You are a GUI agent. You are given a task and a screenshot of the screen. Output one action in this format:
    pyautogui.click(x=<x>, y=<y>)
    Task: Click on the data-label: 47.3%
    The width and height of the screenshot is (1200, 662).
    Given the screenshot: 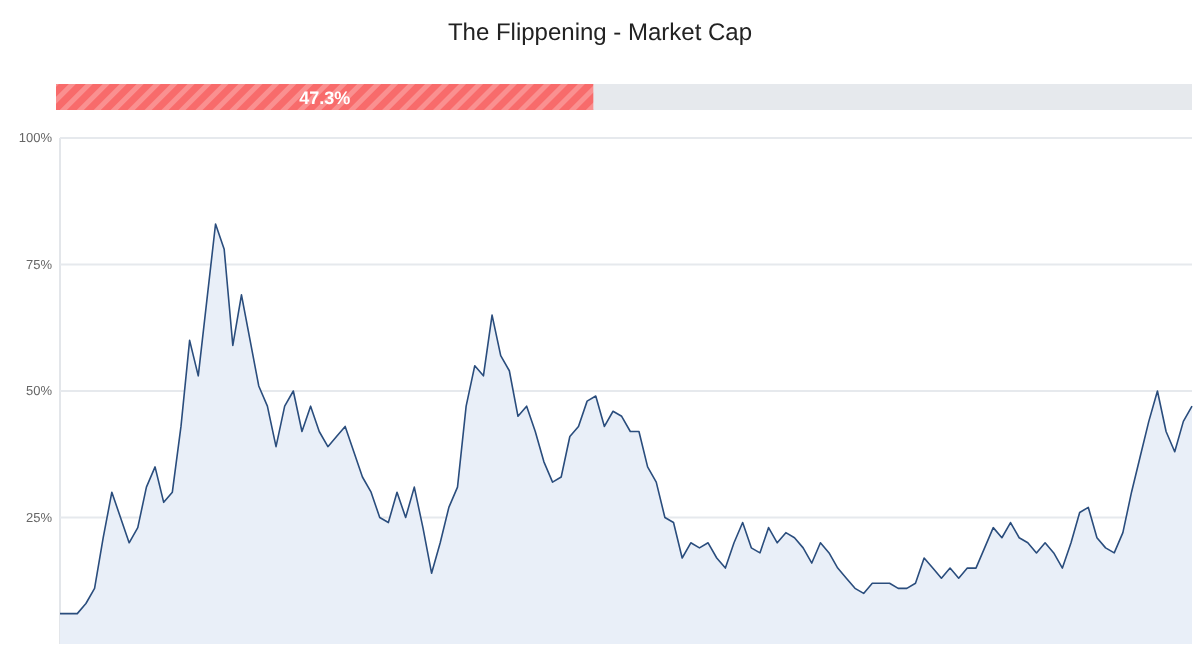 What is the action you would take?
    pyautogui.click(x=325, y=98)
    